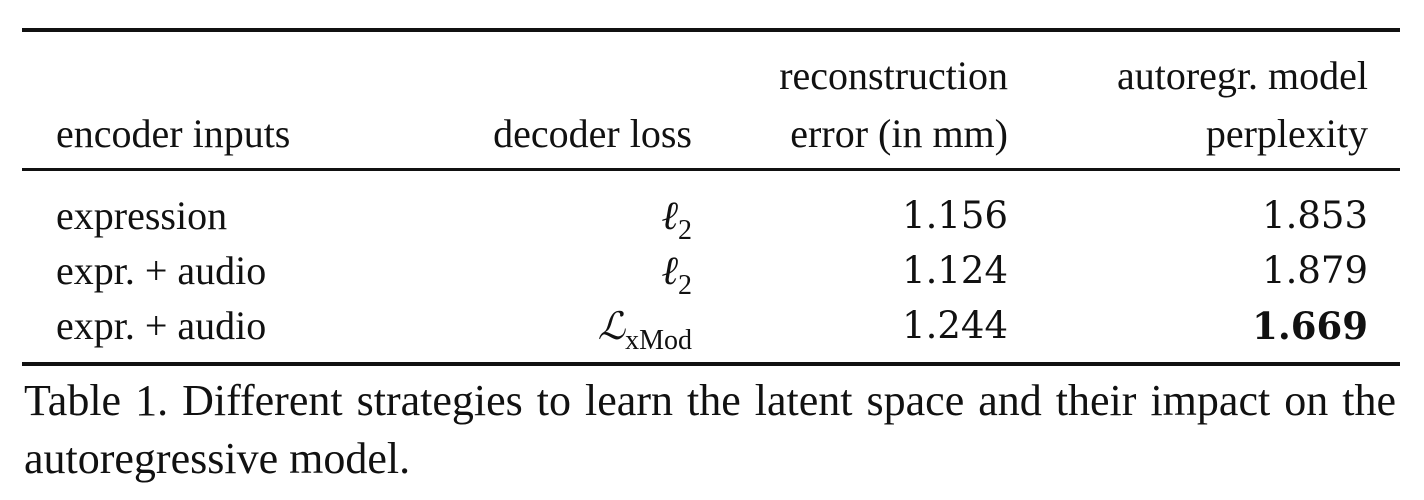 The image size is (1424, 500). Describe the element at coordinates (955, 325) in the screenshot. I see `row3-reconstruction-error: 1.244` at that location.